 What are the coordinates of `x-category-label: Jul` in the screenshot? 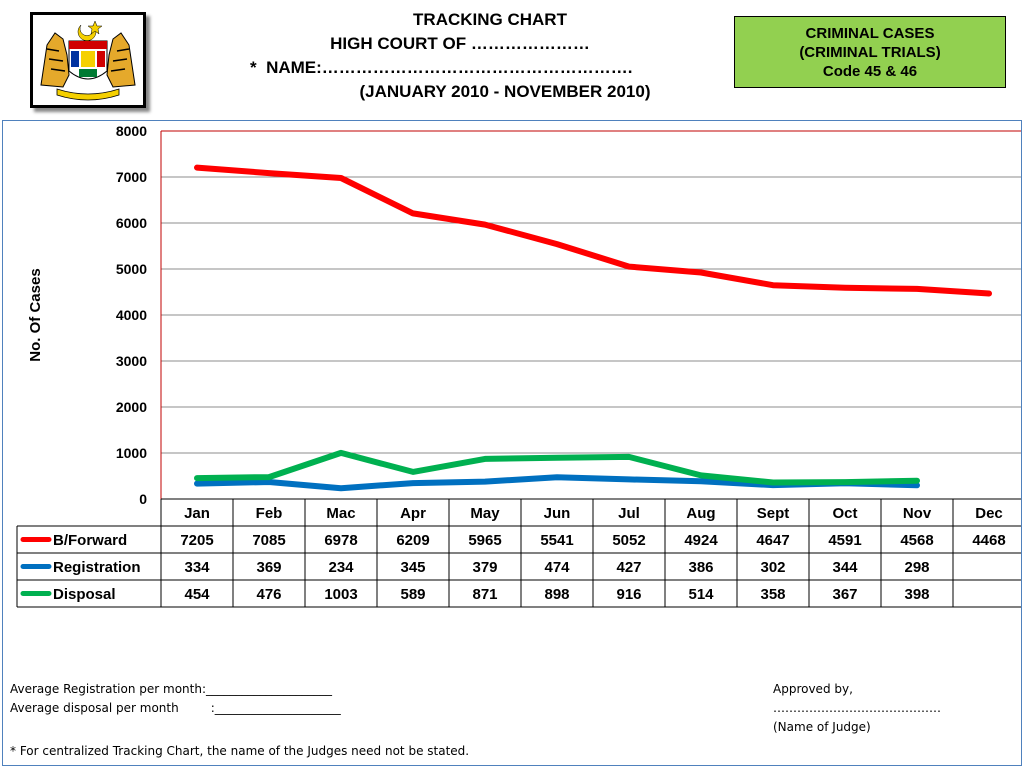 It's located at (629, 513).